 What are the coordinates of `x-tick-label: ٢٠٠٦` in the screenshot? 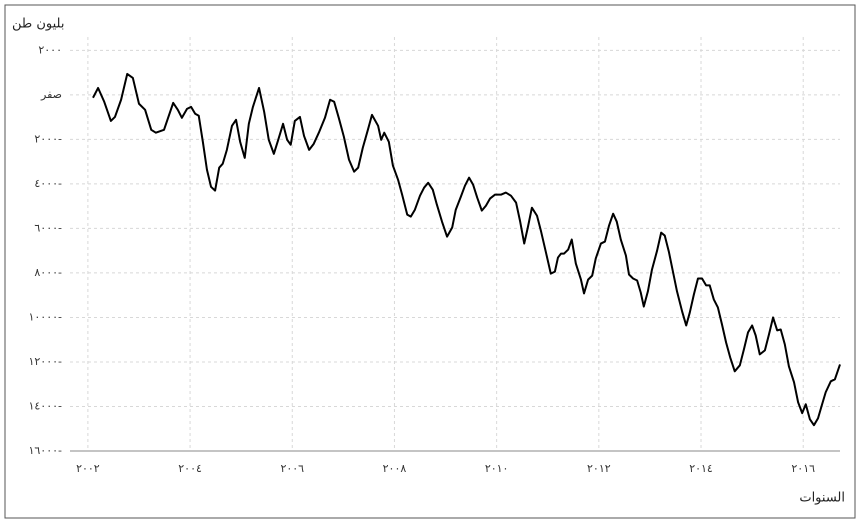 It's located at (292, 468).